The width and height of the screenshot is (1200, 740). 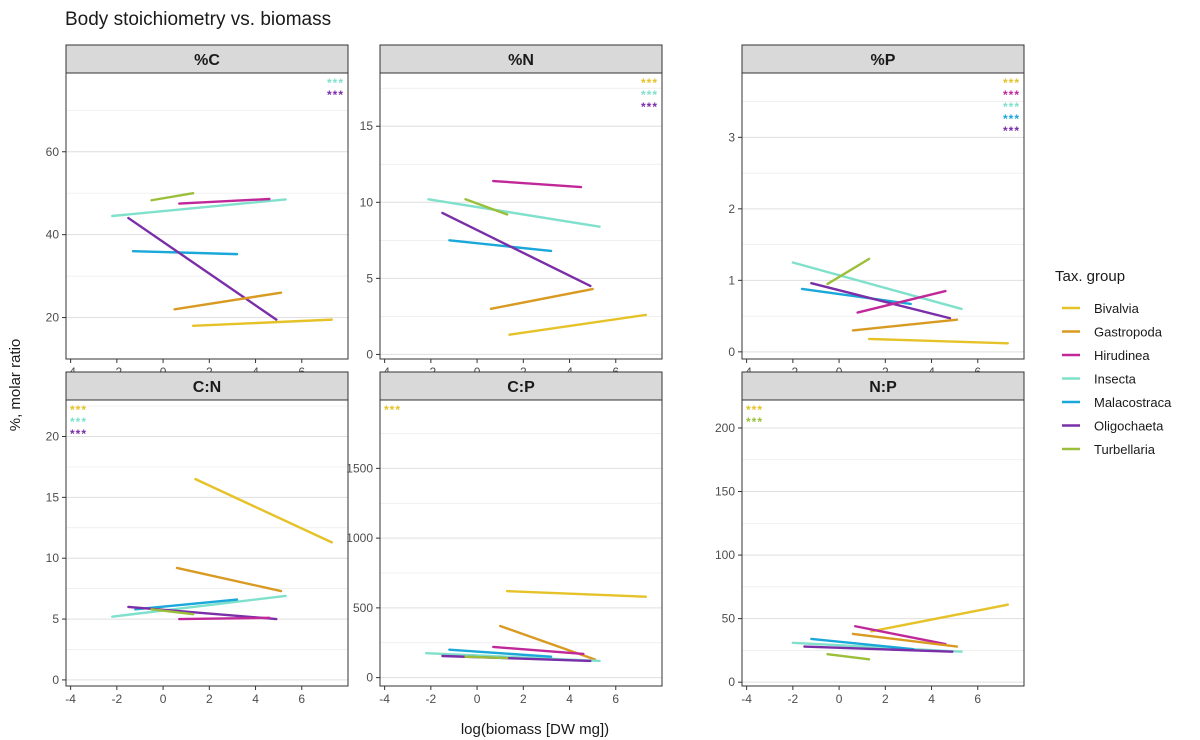 I want to click on y-tick-label: 100, so click(x=725, y=555).